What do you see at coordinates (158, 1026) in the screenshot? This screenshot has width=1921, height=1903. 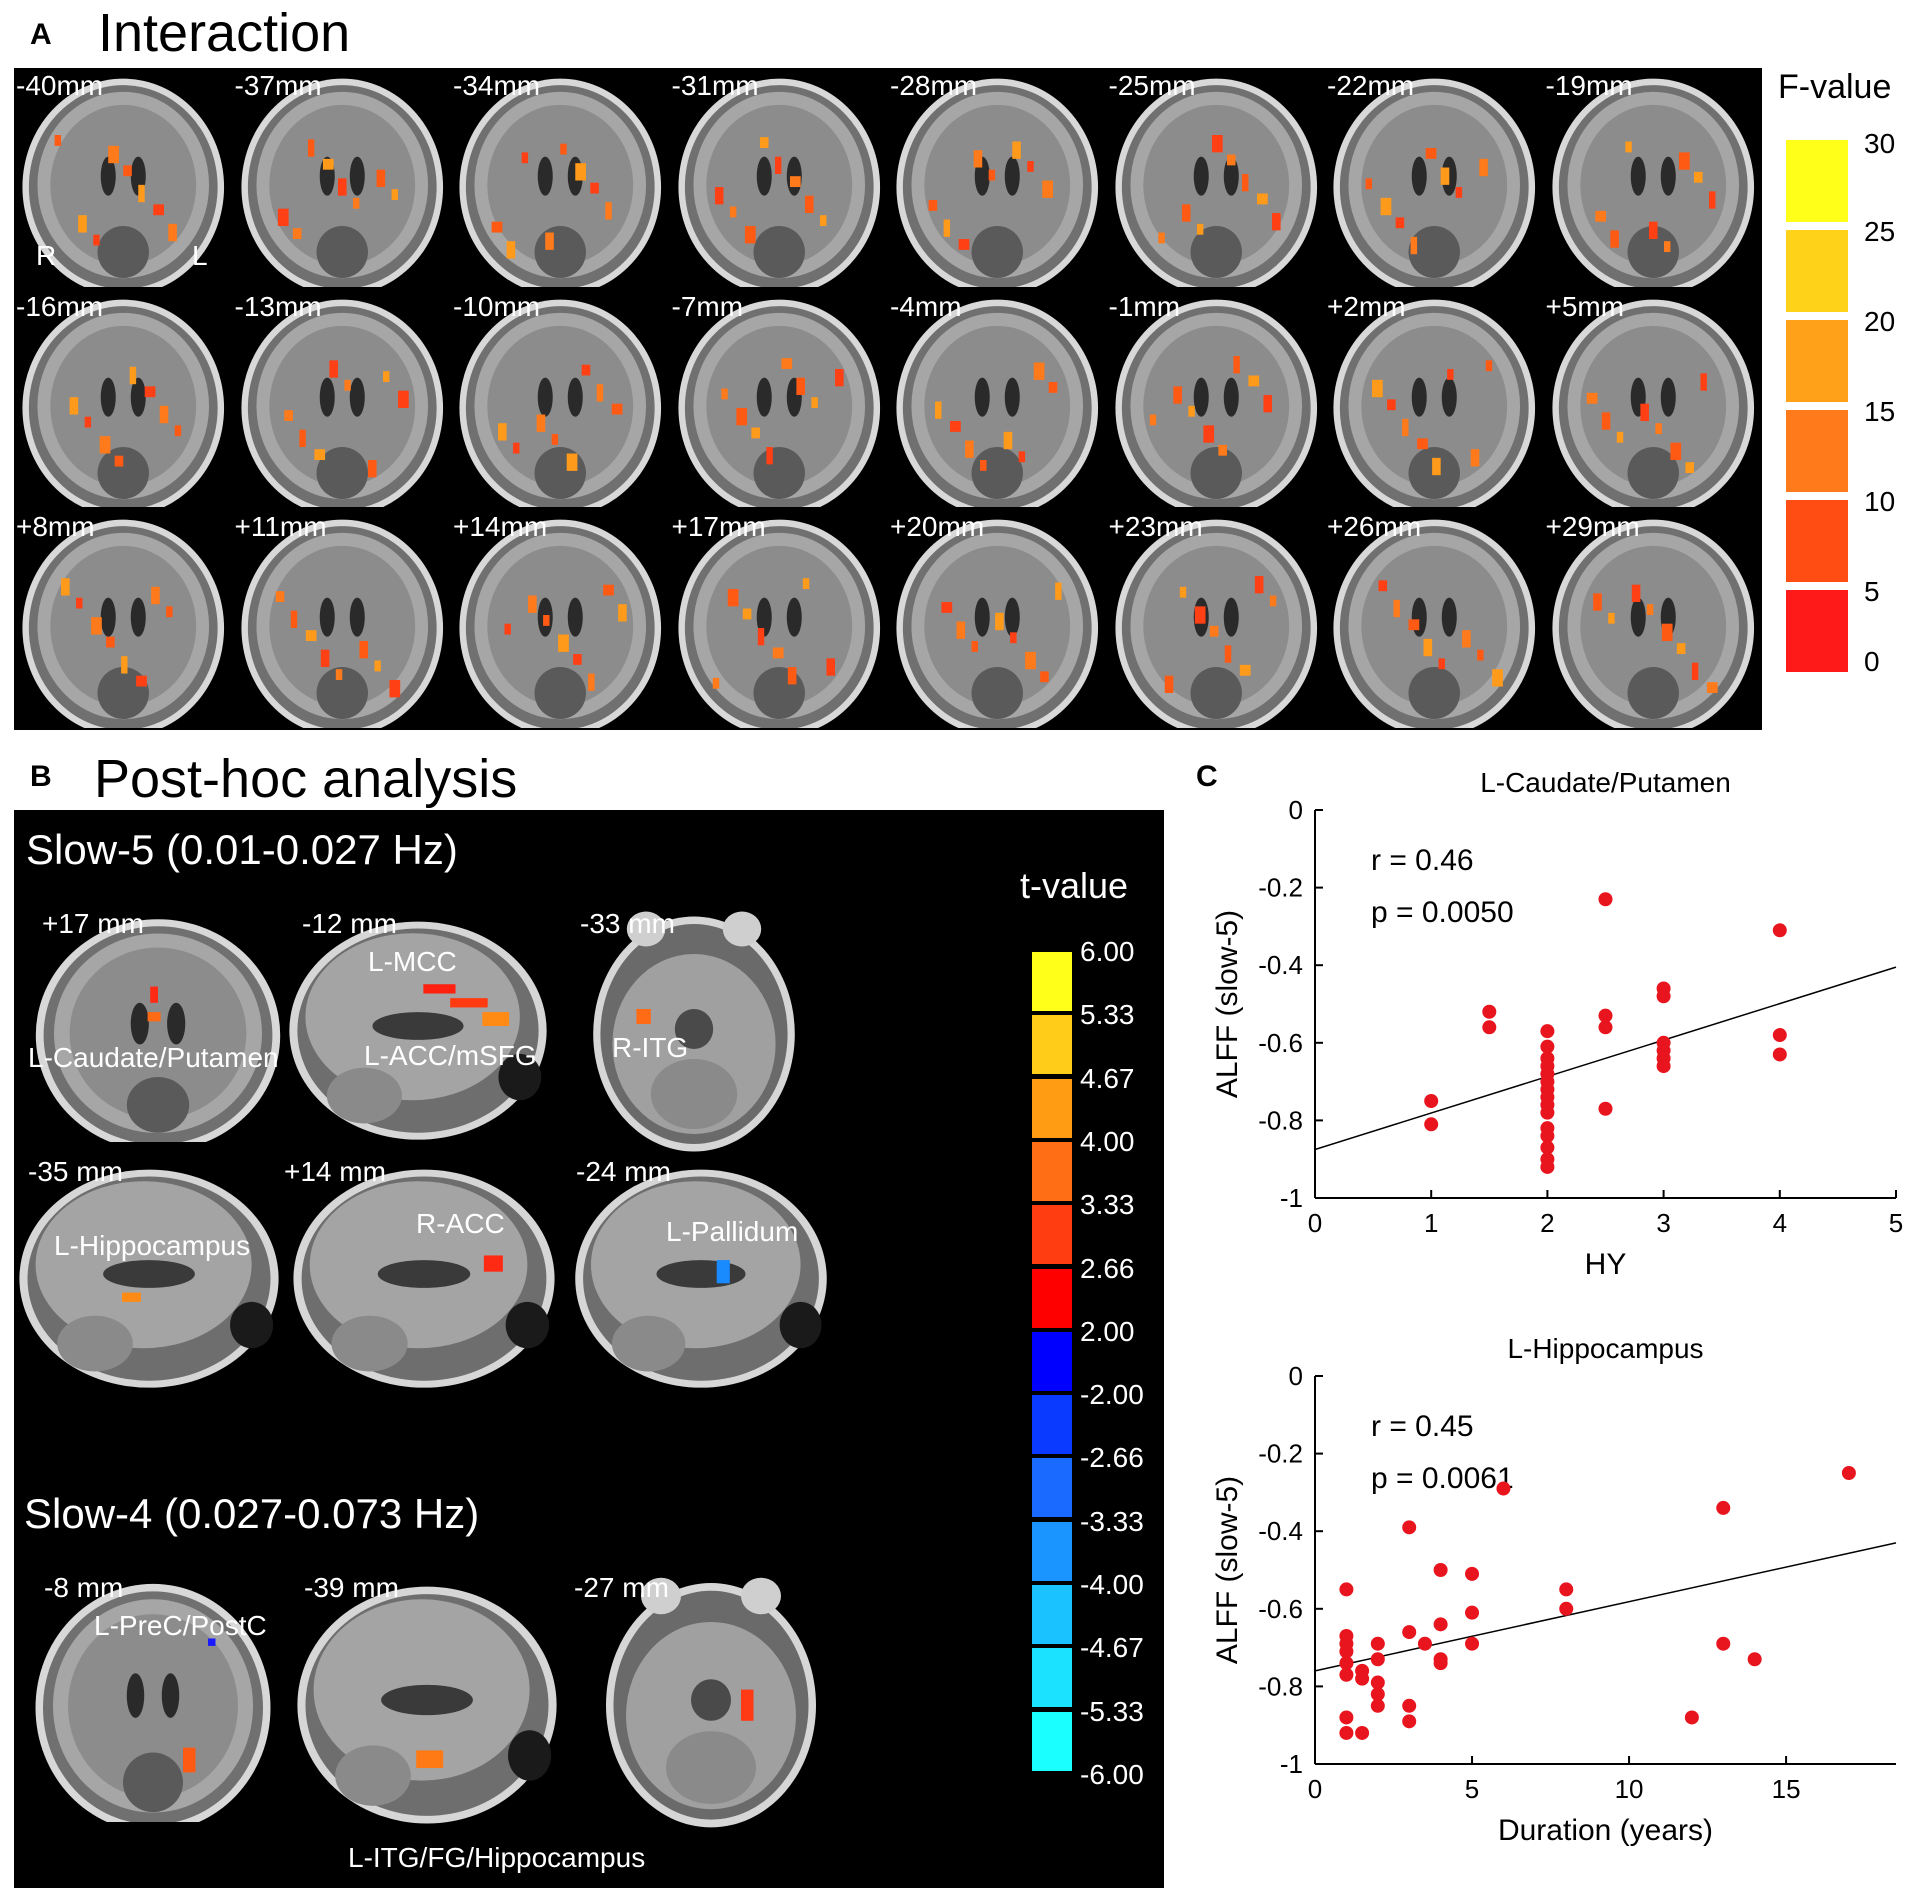 I see `brain-coronal-caudate` at bounding box center [158, 1026].